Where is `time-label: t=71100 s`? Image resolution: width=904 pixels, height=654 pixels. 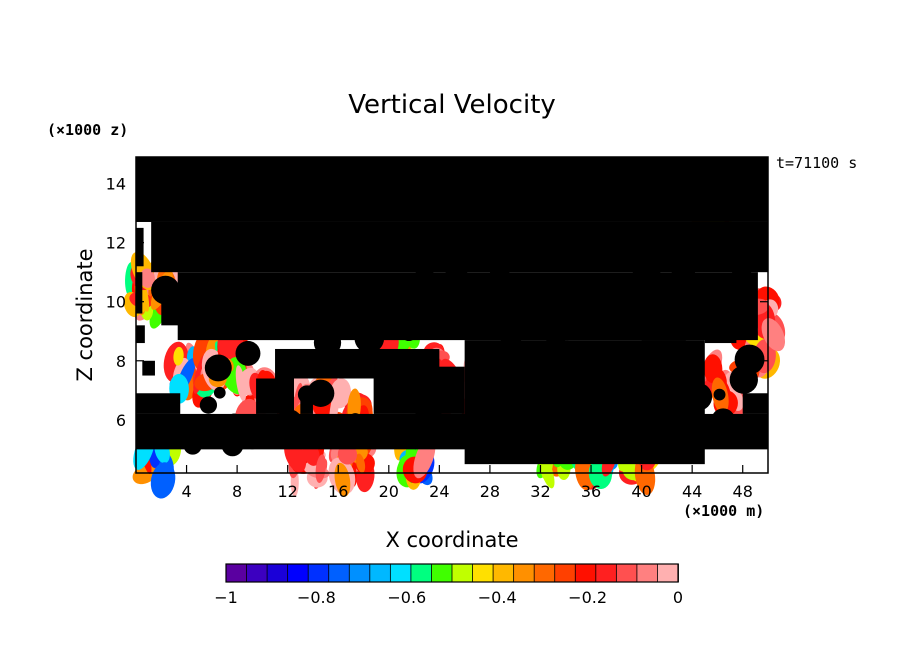 time-label: t=71100 s is located at coordinates (816, 163).